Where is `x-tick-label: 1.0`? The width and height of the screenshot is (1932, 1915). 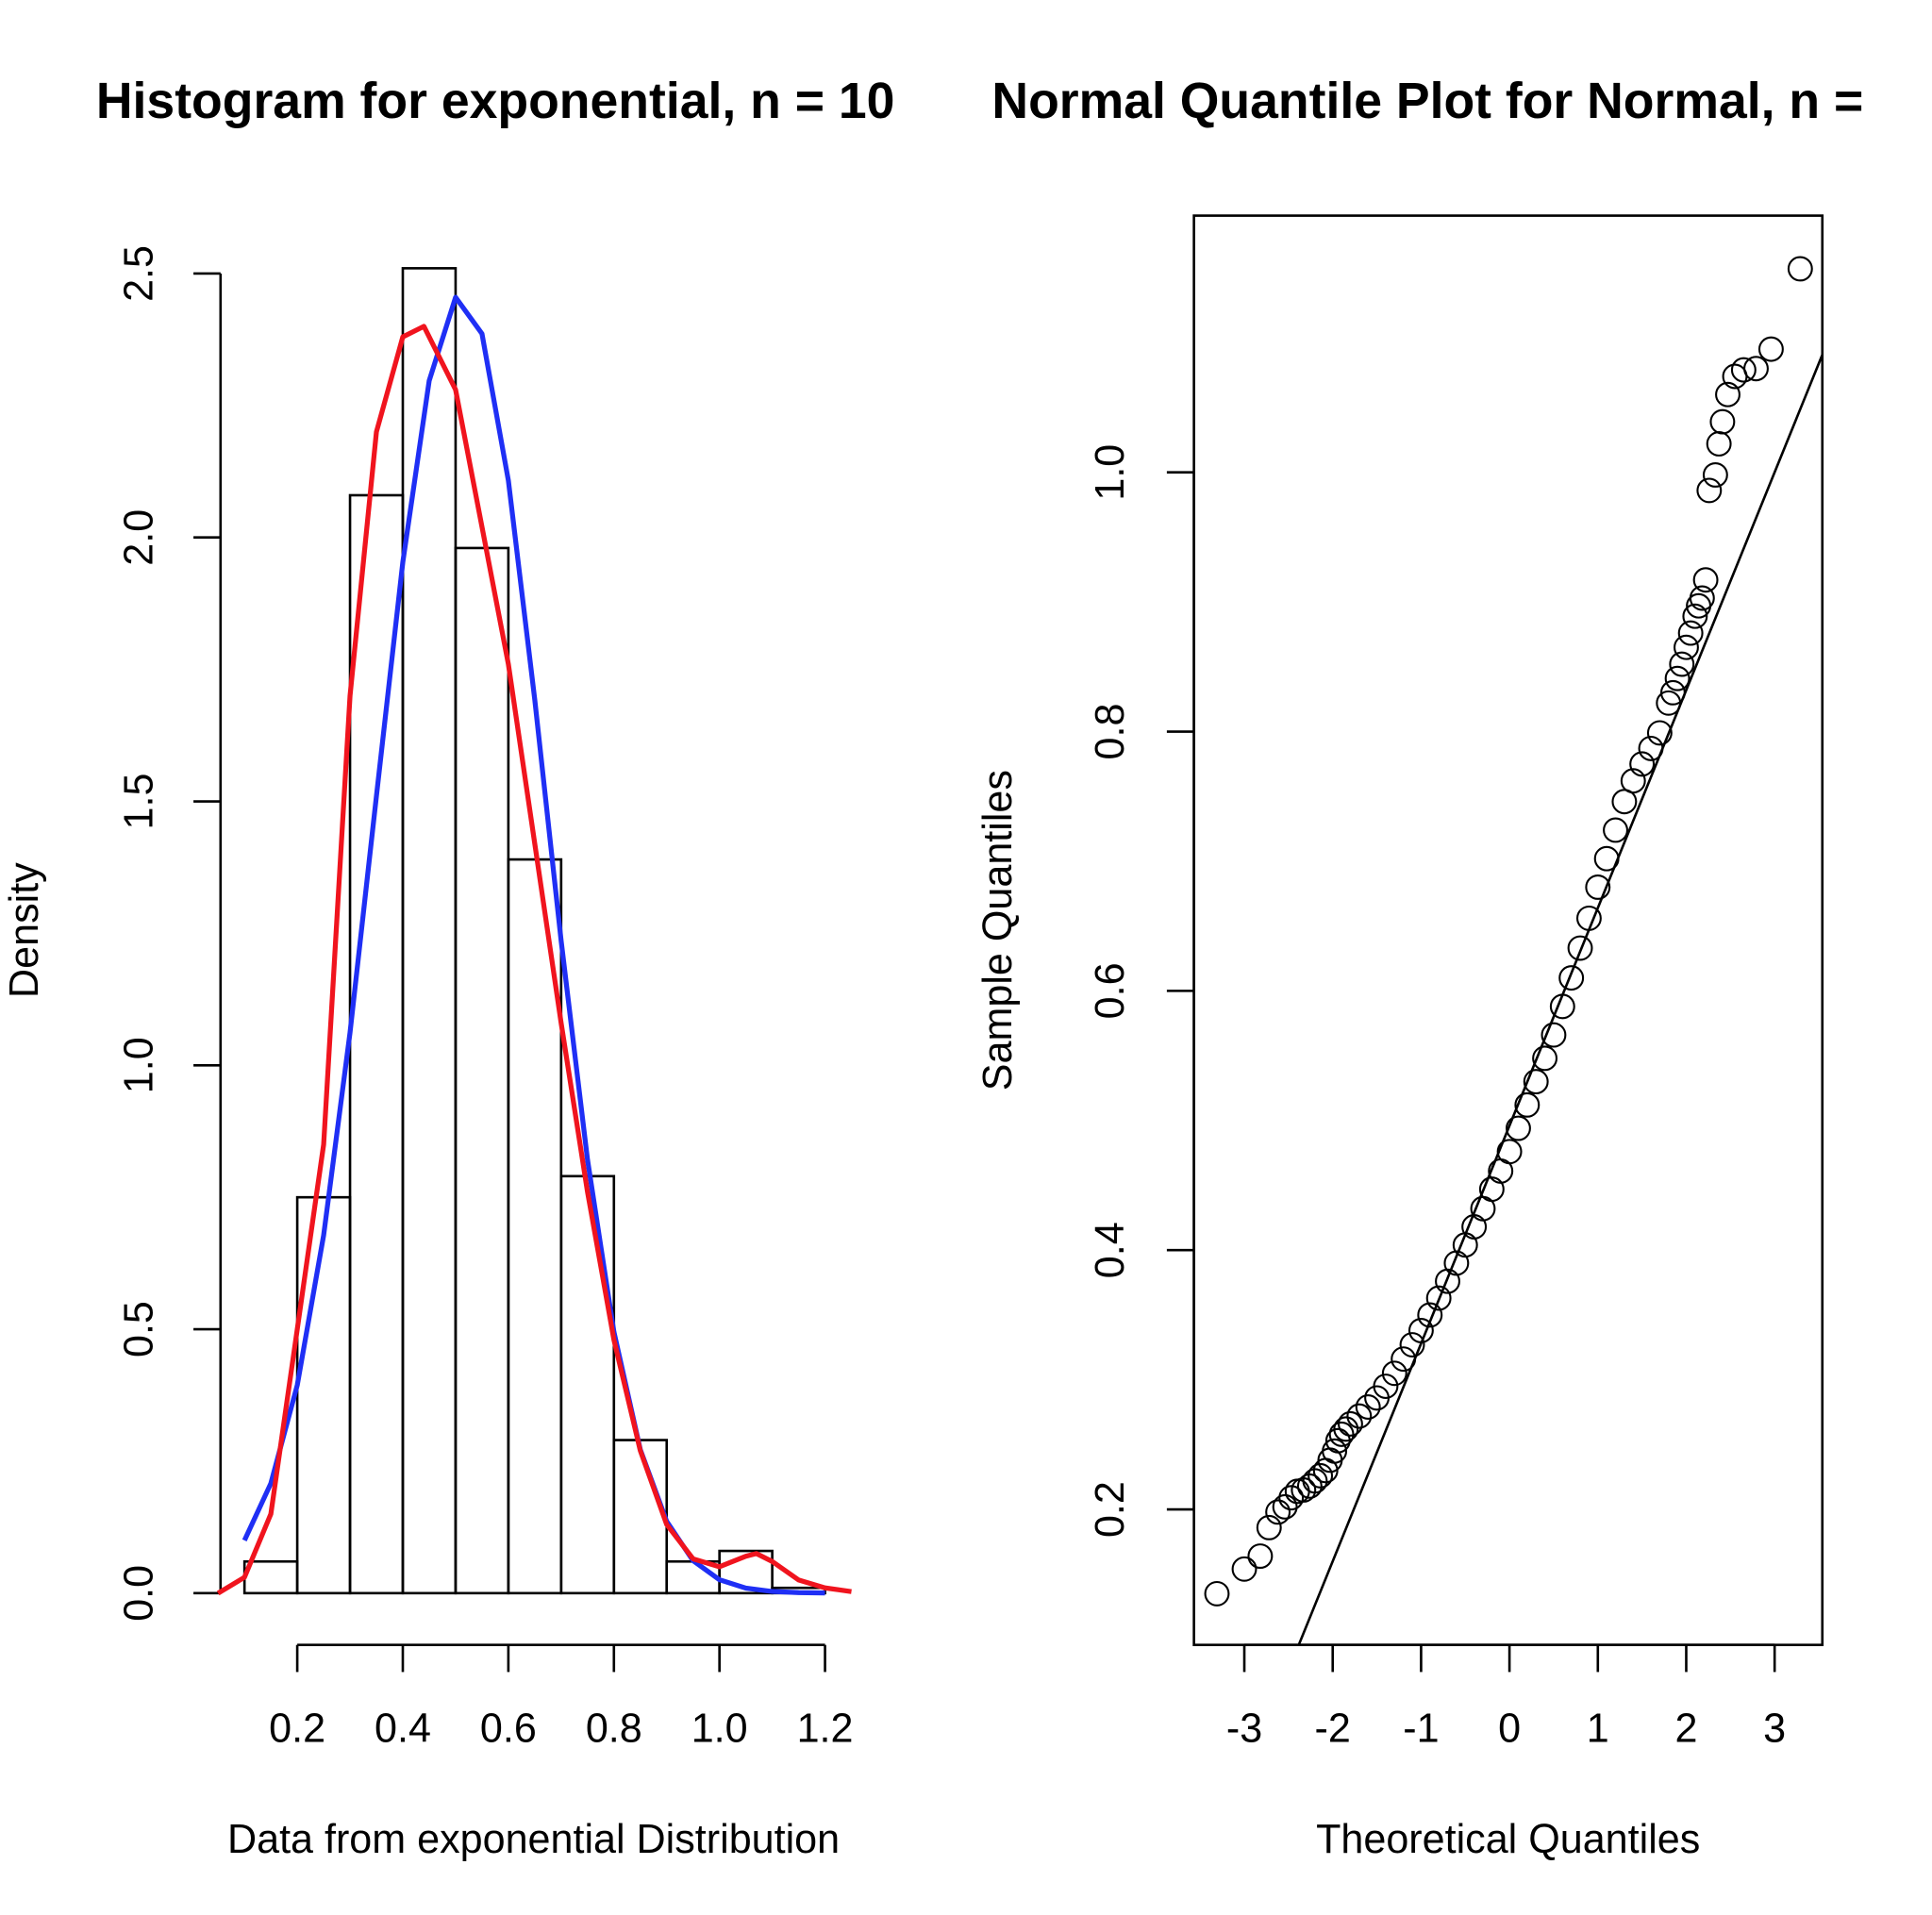
x-tick-label: 1.0 is located at coordinates (719, 1729).